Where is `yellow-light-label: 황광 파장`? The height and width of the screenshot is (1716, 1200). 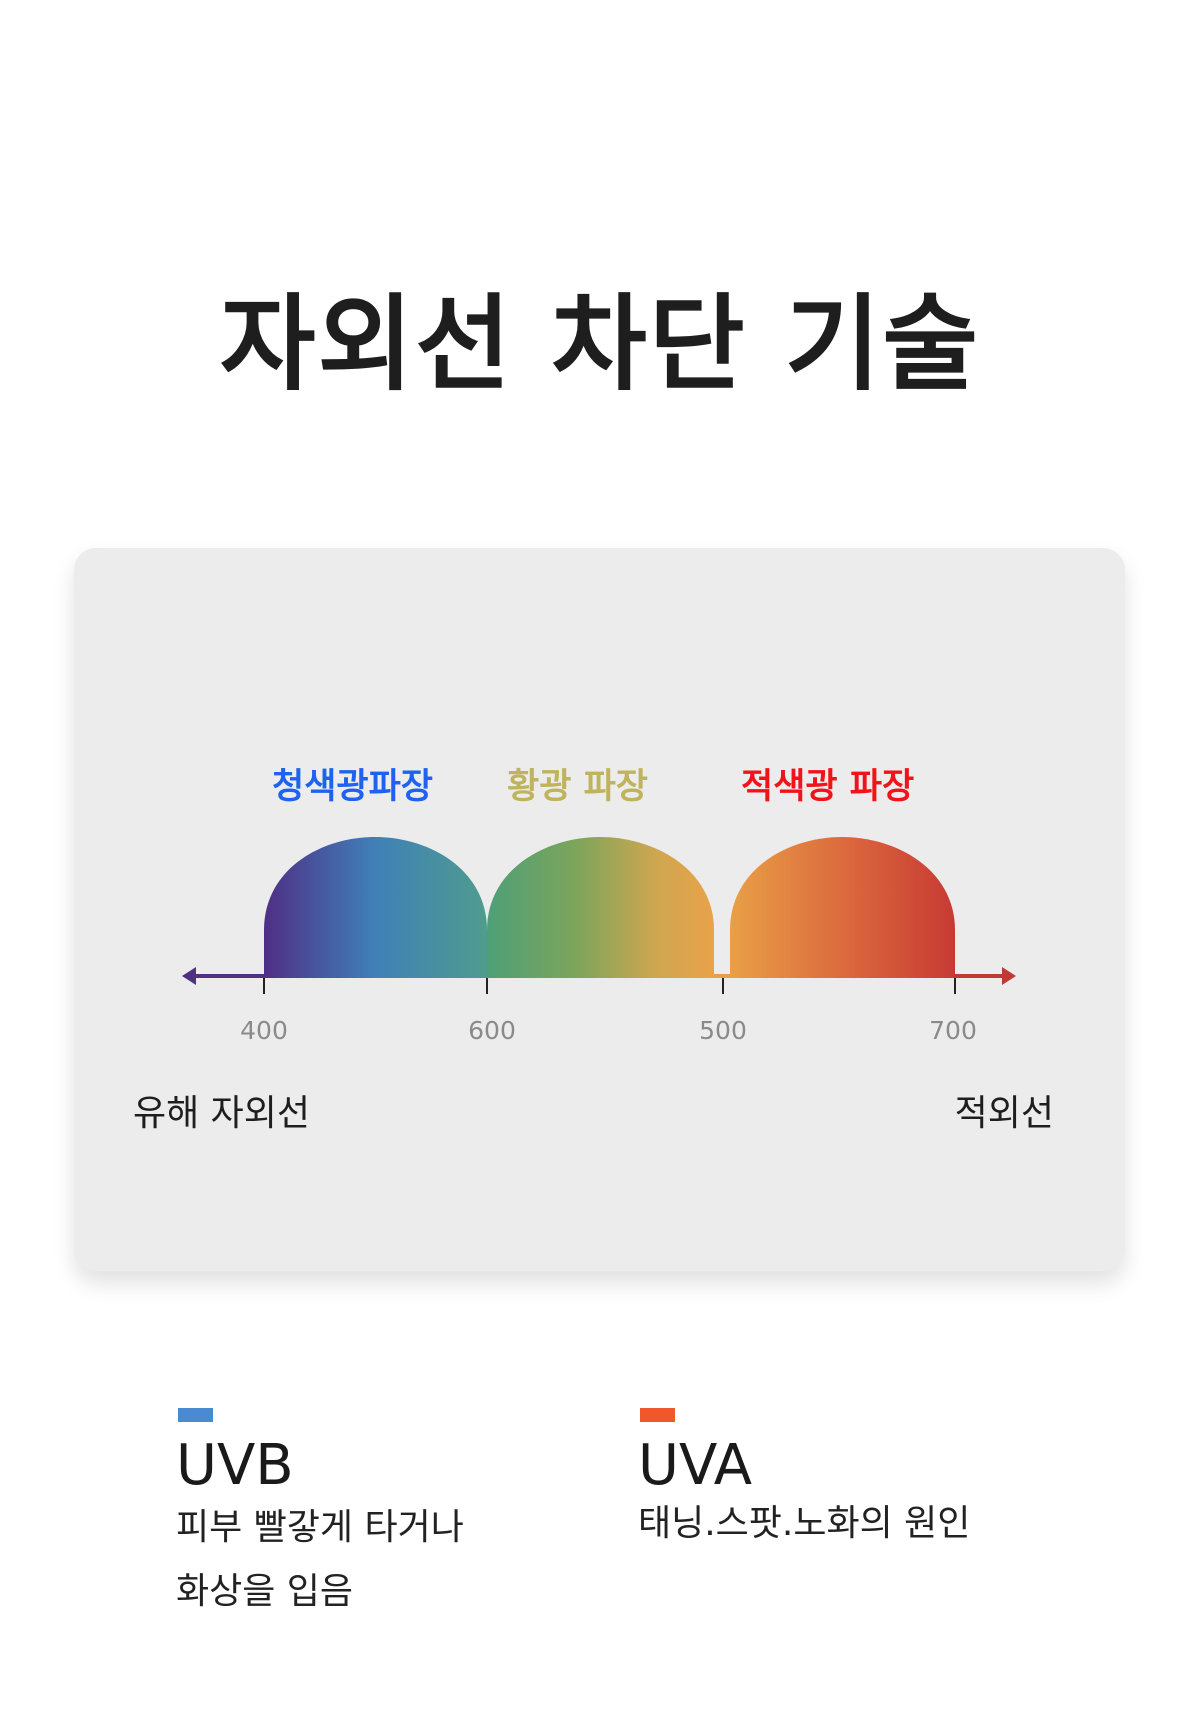 yellow-light-label: 황광 파장 is located at coordinates (577, 787).